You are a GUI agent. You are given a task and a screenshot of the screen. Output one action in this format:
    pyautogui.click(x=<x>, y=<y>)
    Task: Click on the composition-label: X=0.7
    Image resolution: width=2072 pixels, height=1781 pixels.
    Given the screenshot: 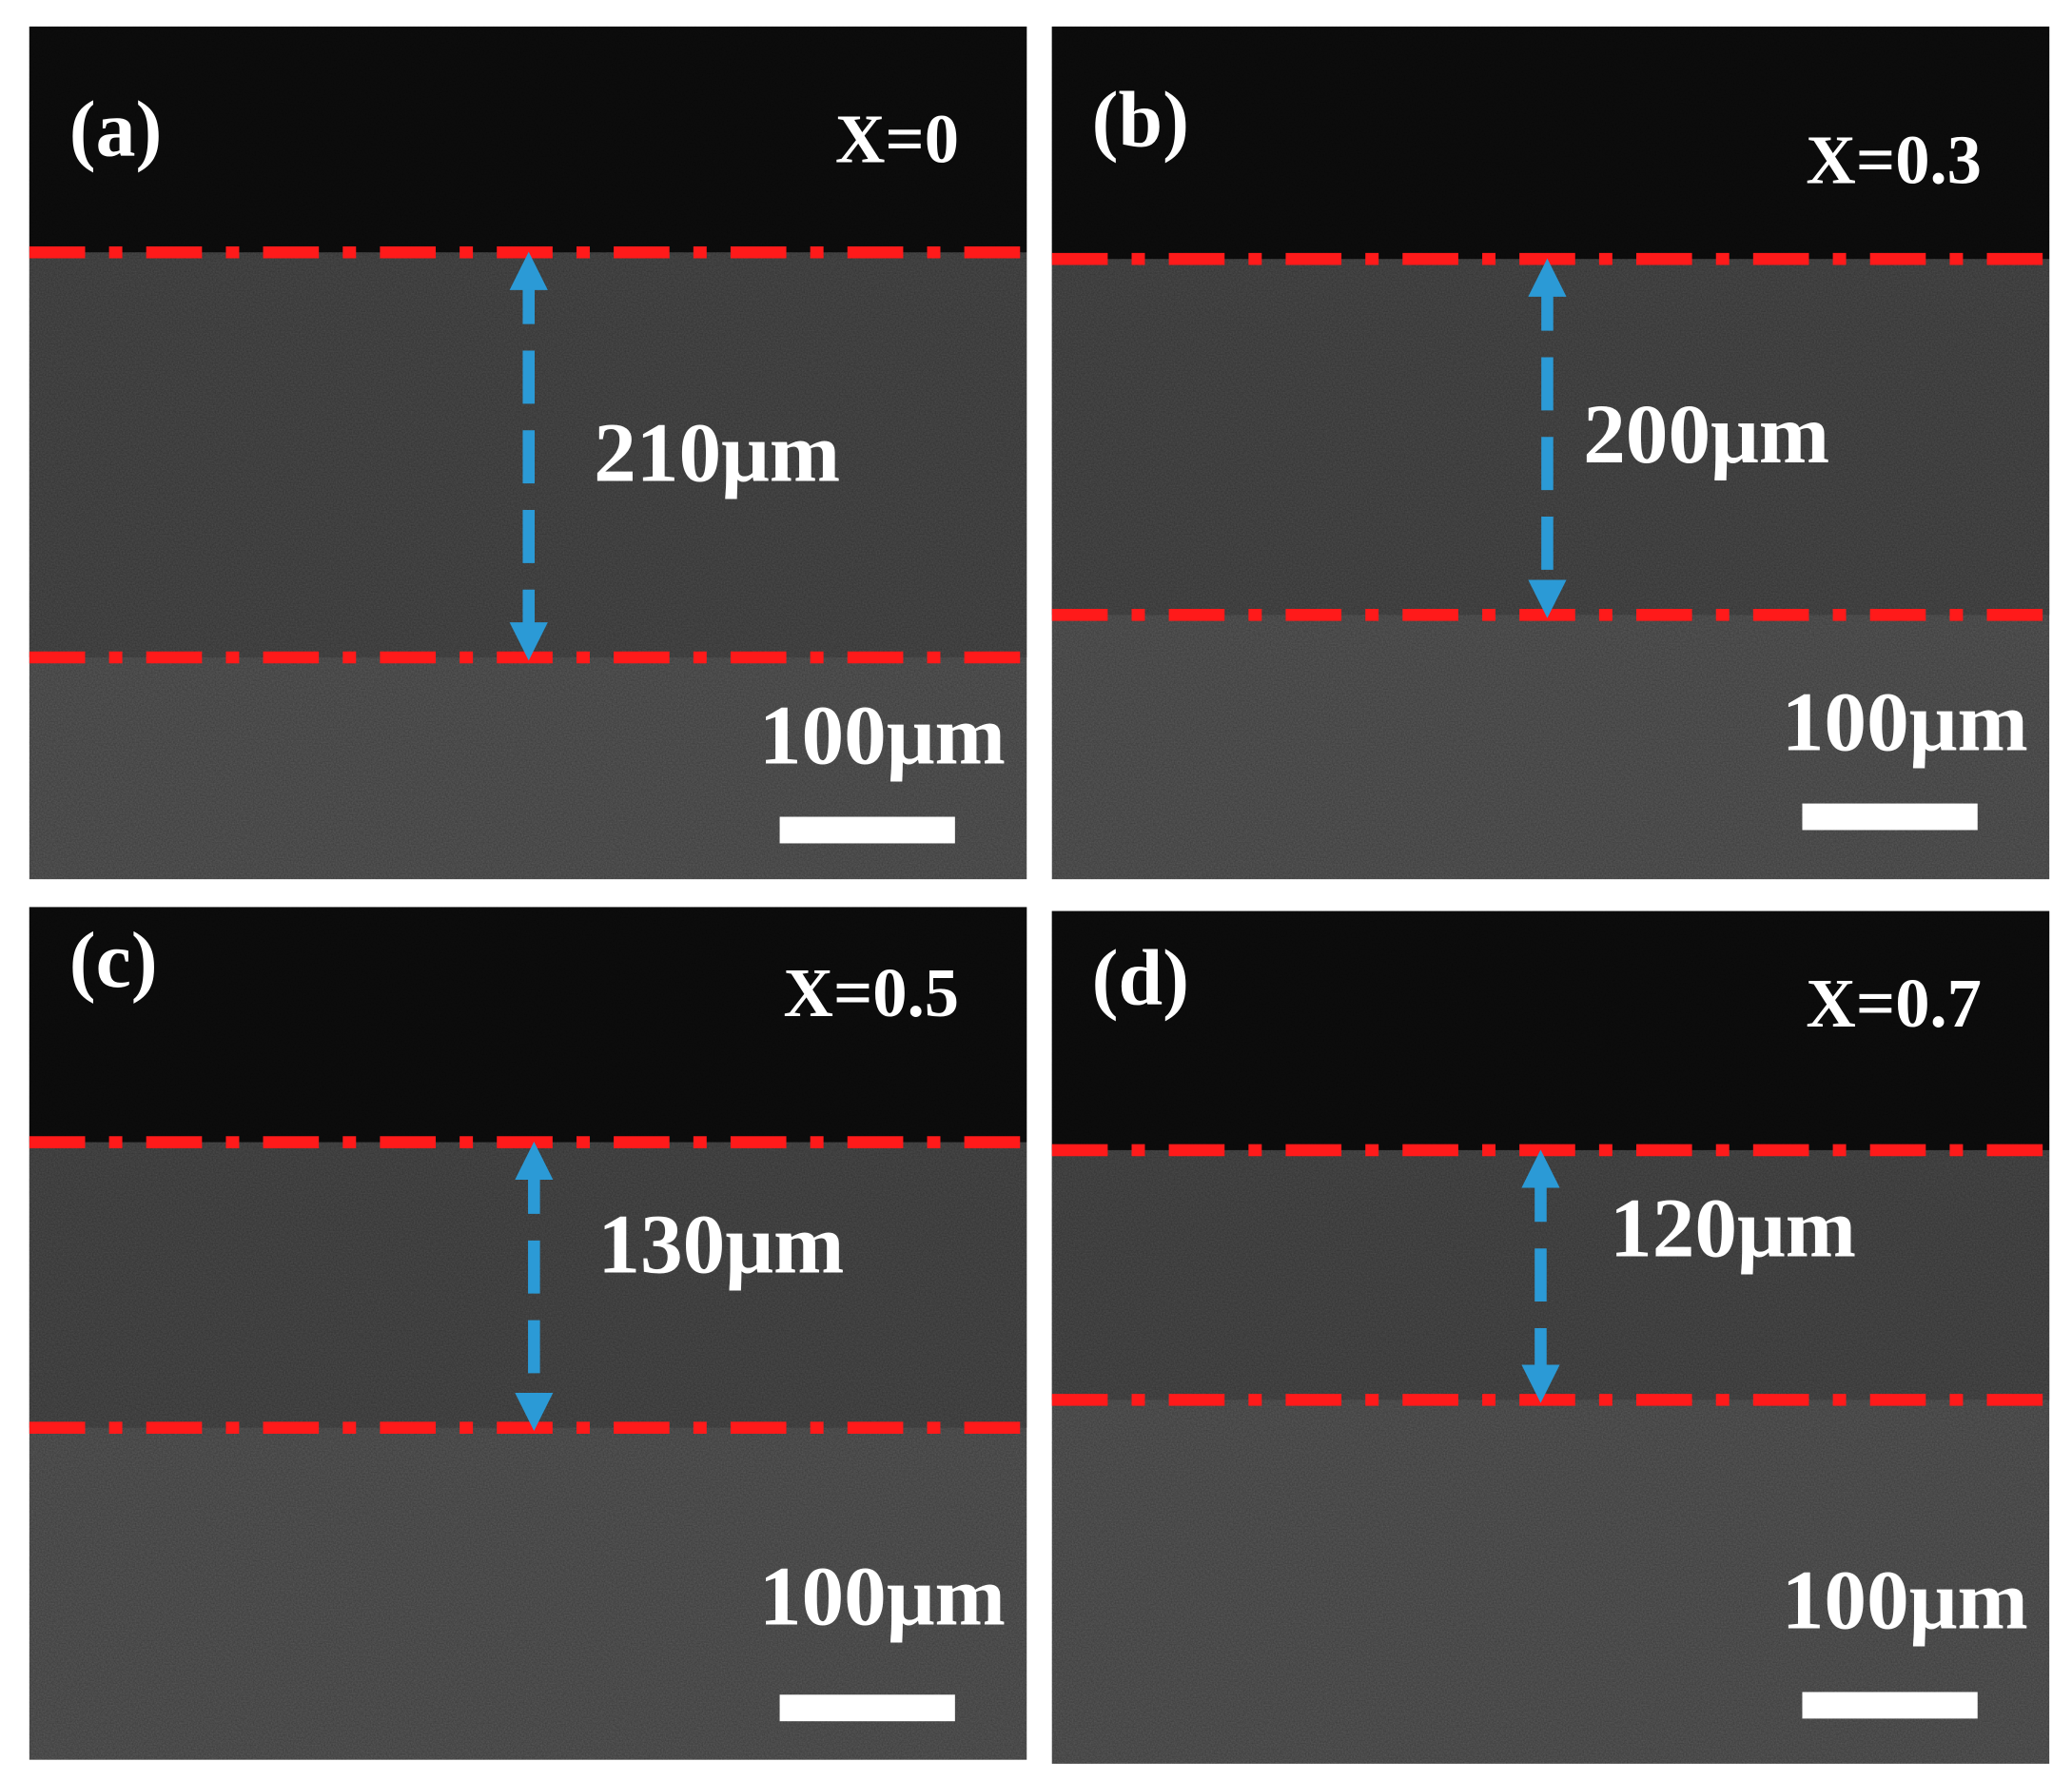 What is the action you would take?
    pyautogui.click(x=1893, y=1003)
    